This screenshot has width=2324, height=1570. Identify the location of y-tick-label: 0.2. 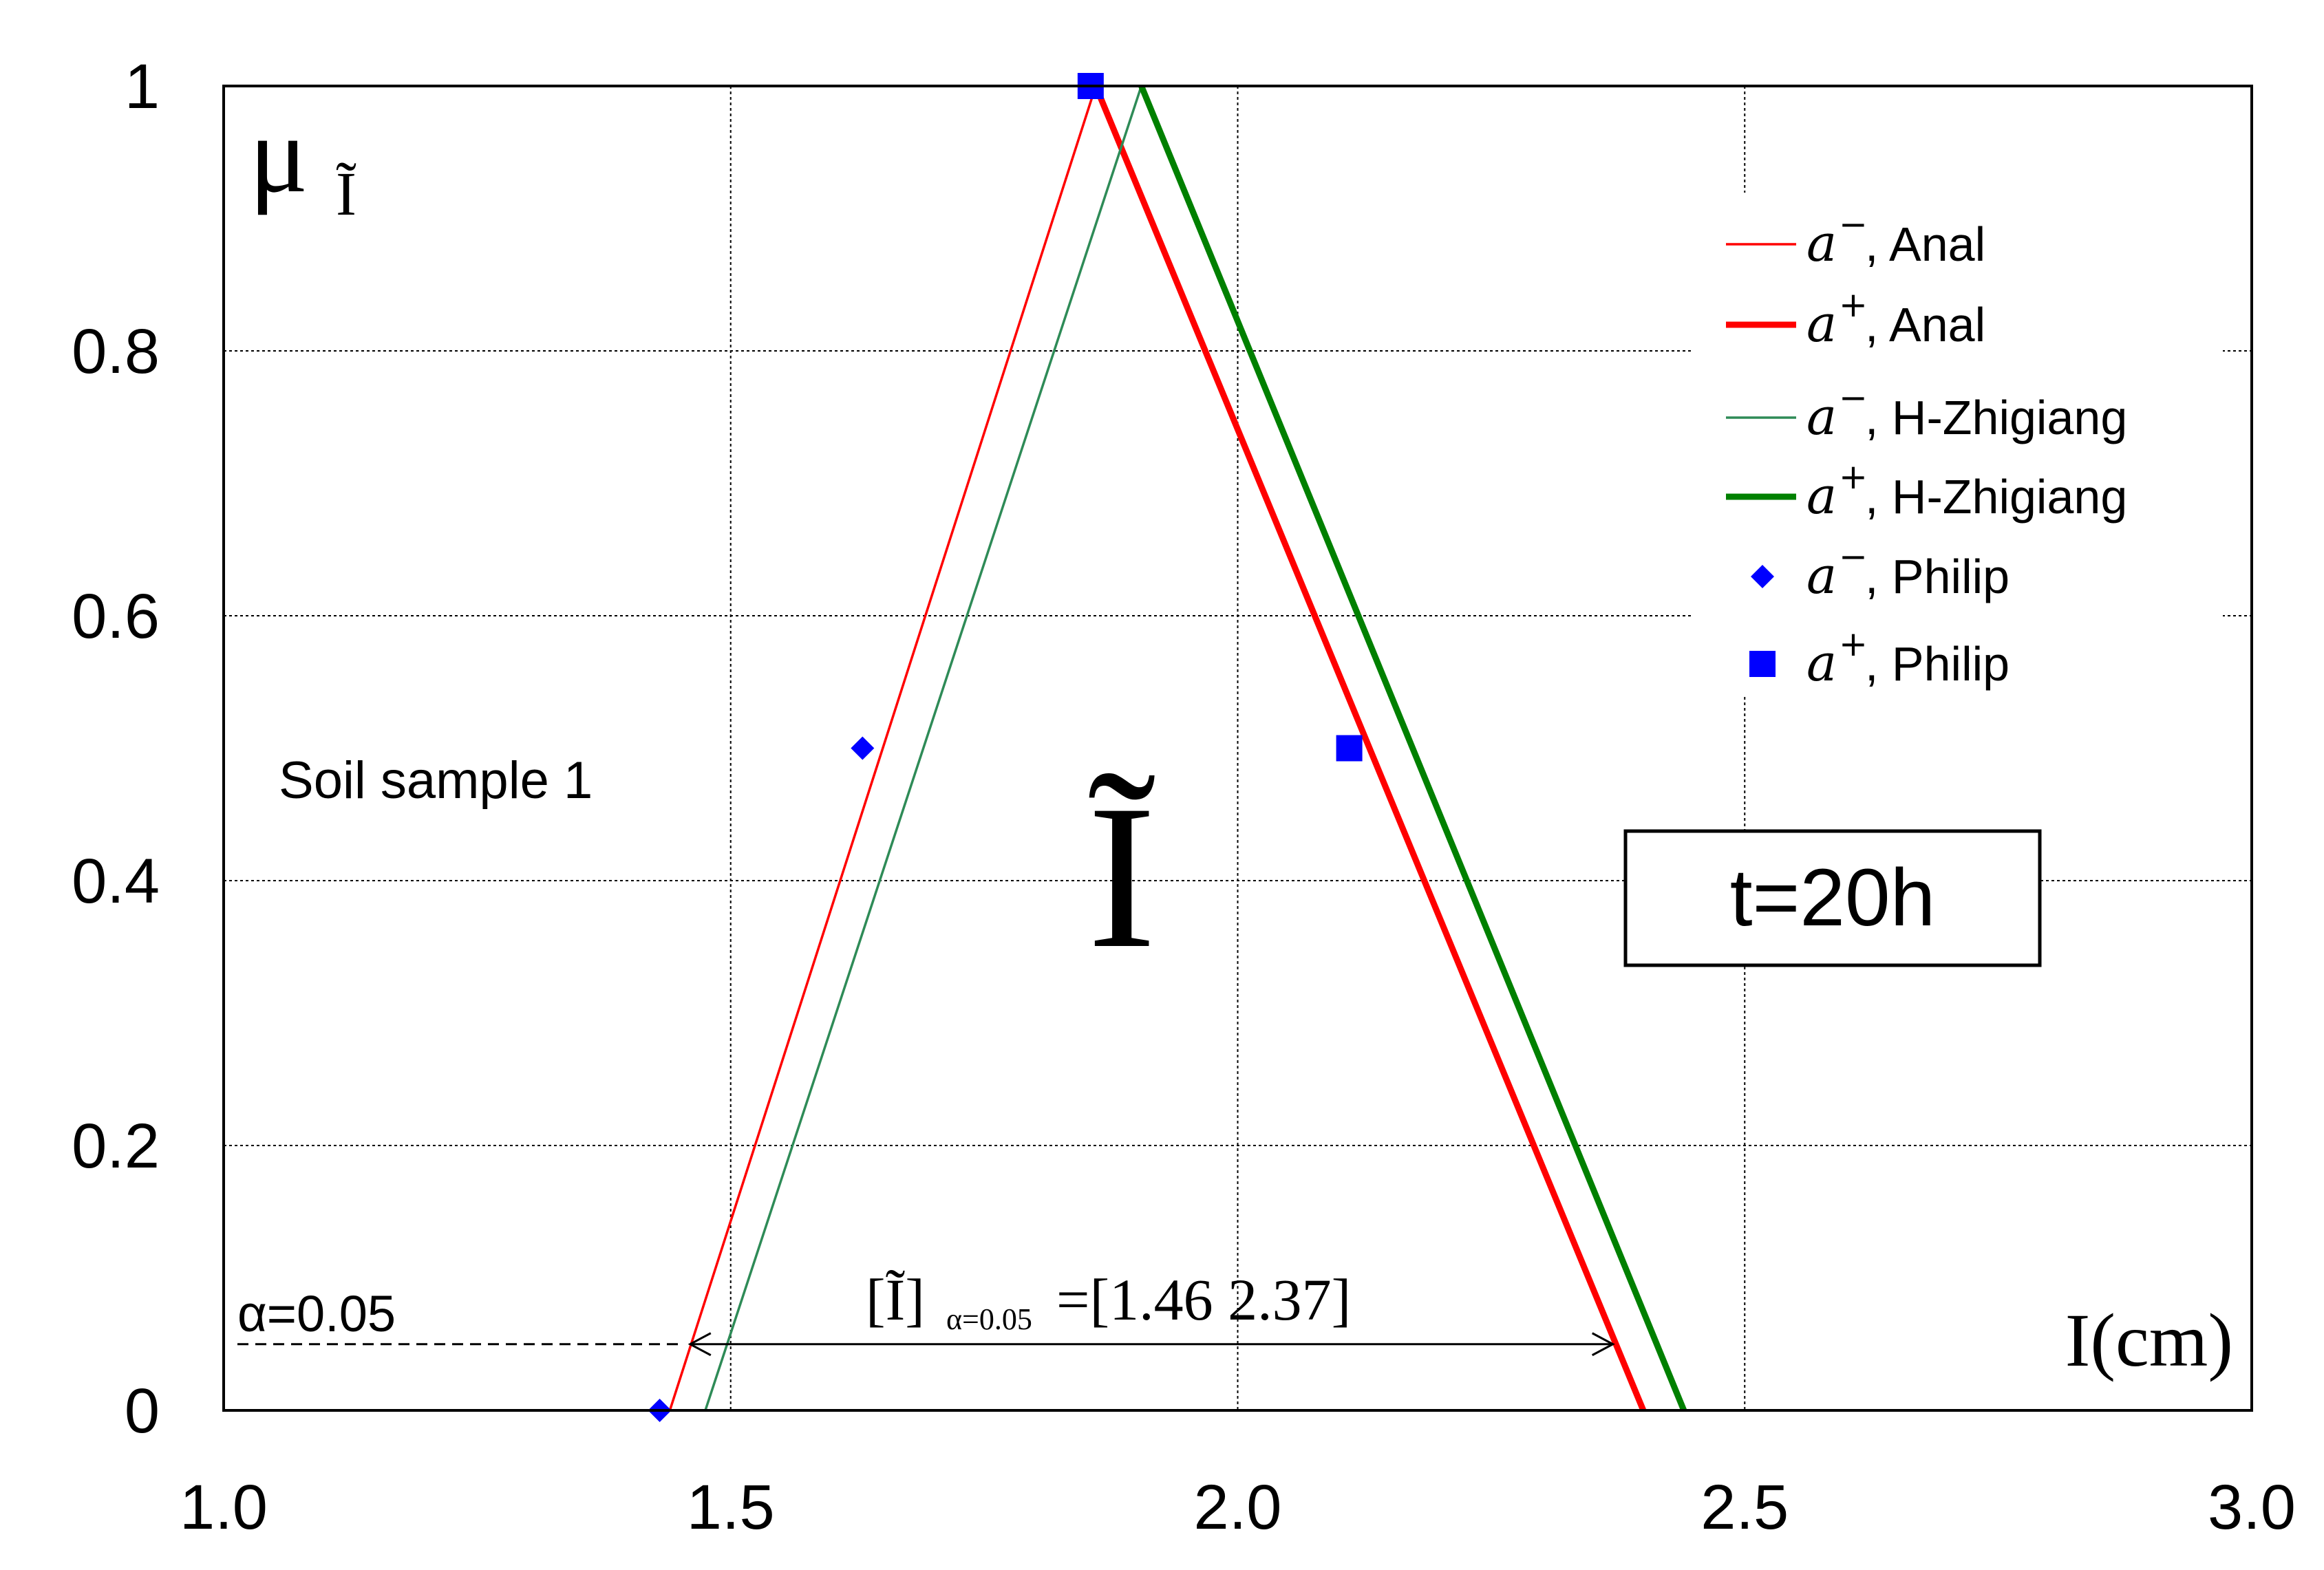
(116, 1146).